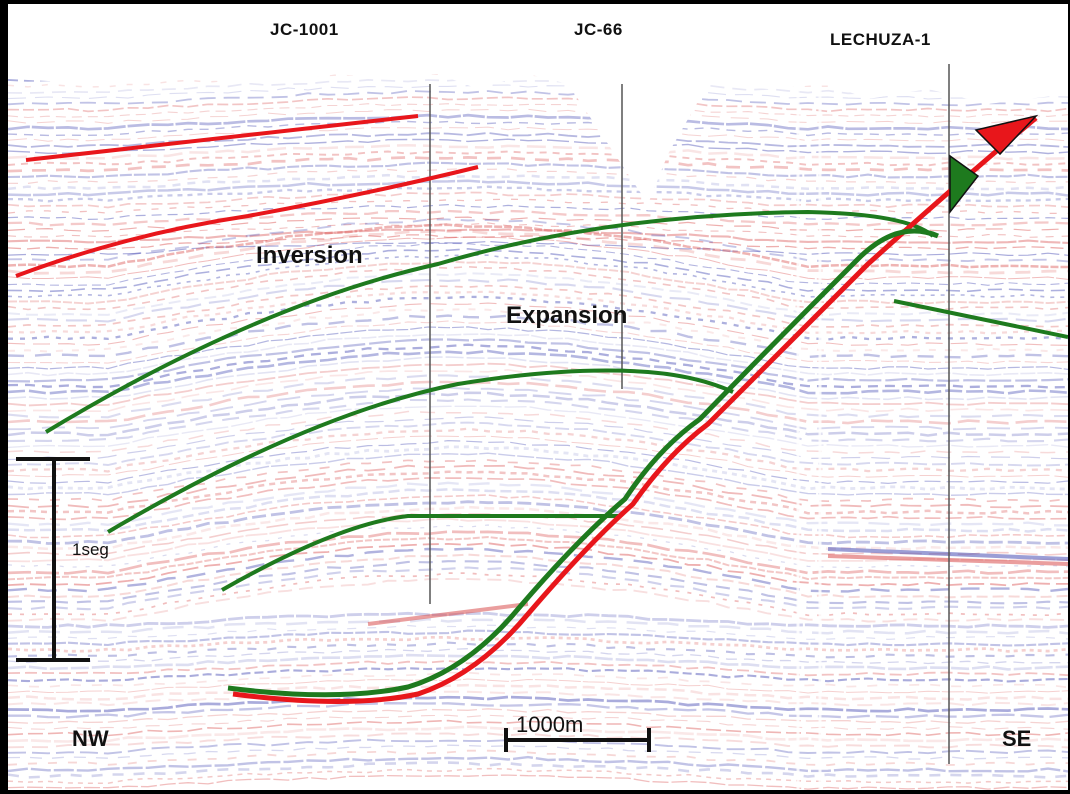 This screenshot has height=794, width=1070. Describe the element at coordinates (420, 553) in the screenshot. I see `horizon-deep` at that location.